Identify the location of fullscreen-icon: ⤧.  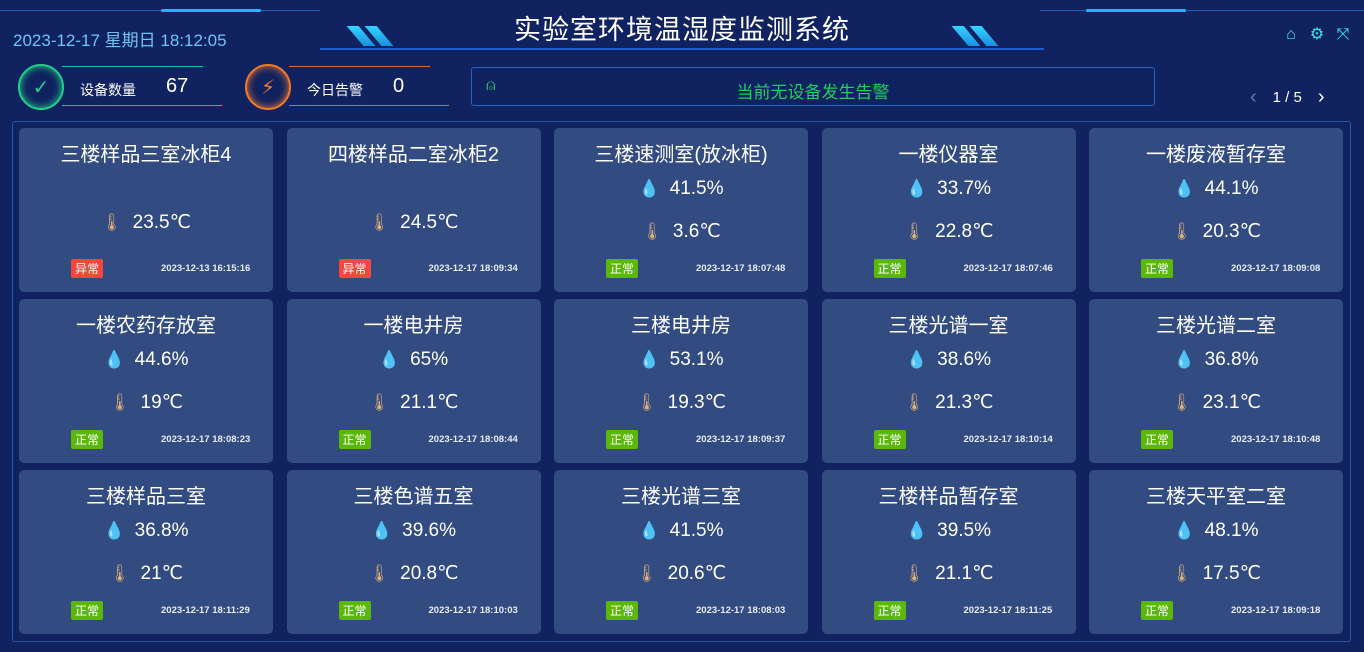
(1343, 34).